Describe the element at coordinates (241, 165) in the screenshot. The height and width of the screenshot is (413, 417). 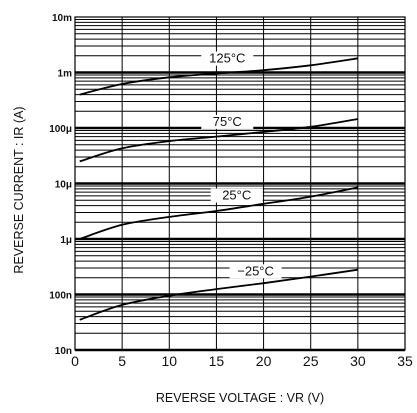
I see `curve-labels: 125°C 75°C 25°C −25°C` at that location.